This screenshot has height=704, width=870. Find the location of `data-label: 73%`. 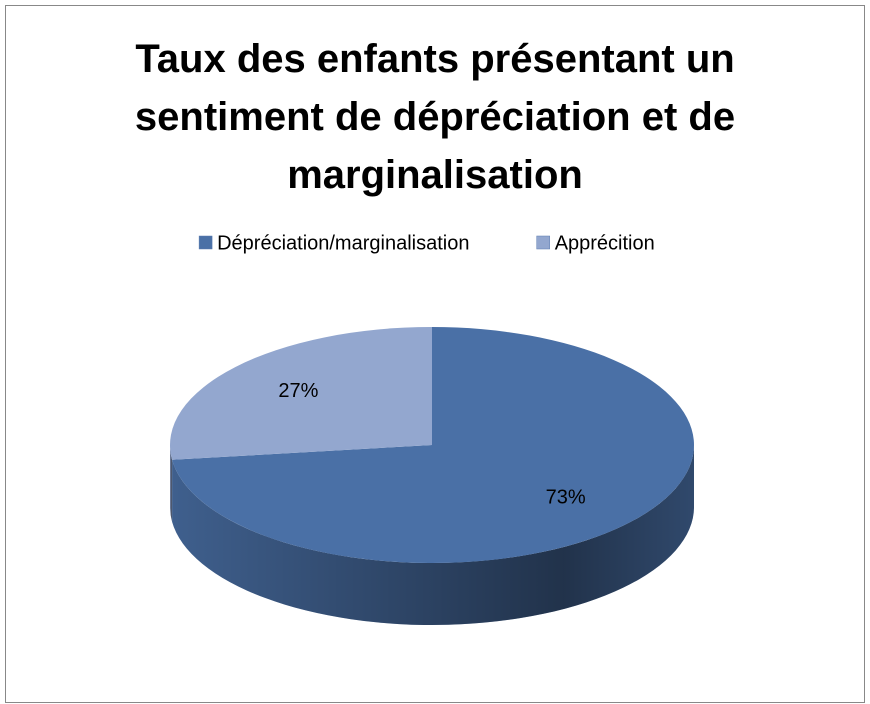

data-label: 73% is located at coordinates (566, 497).